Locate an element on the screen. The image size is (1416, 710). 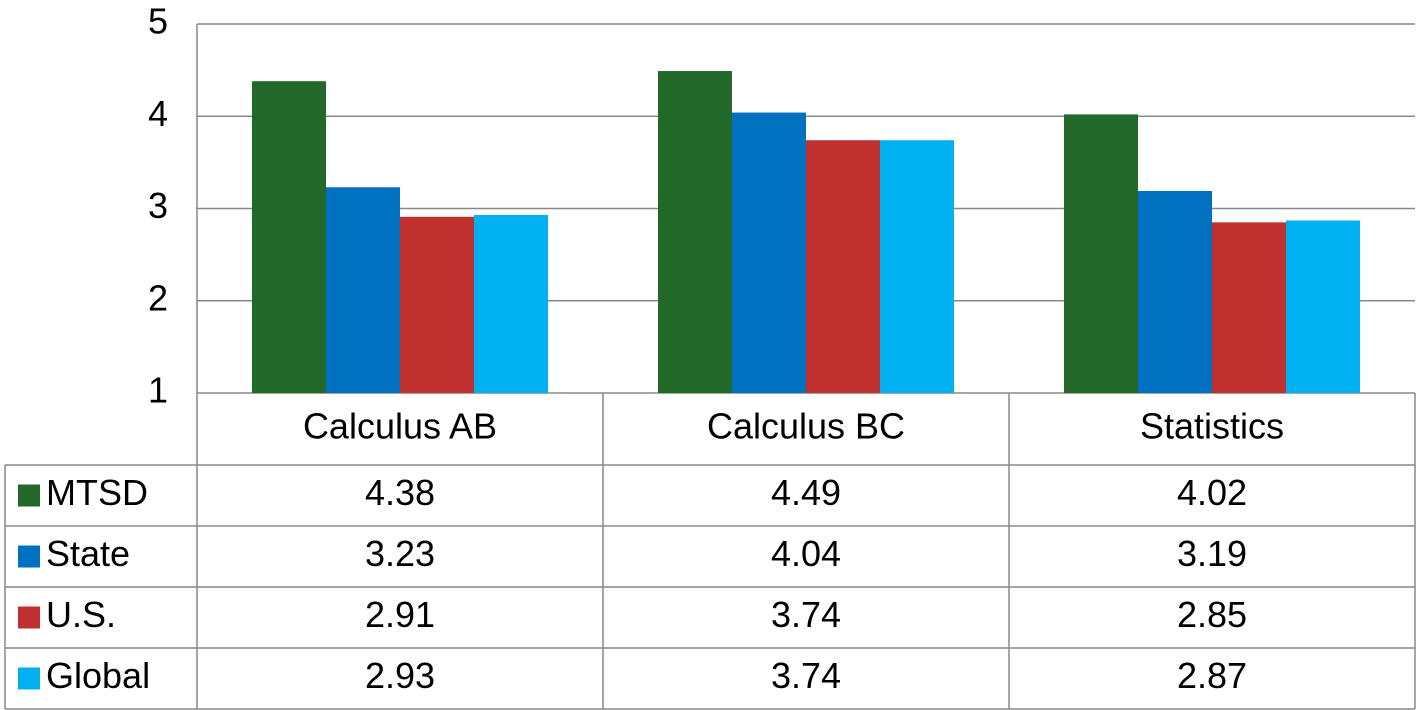
table-value: 4.02 is located at coordinates (1212, 492).